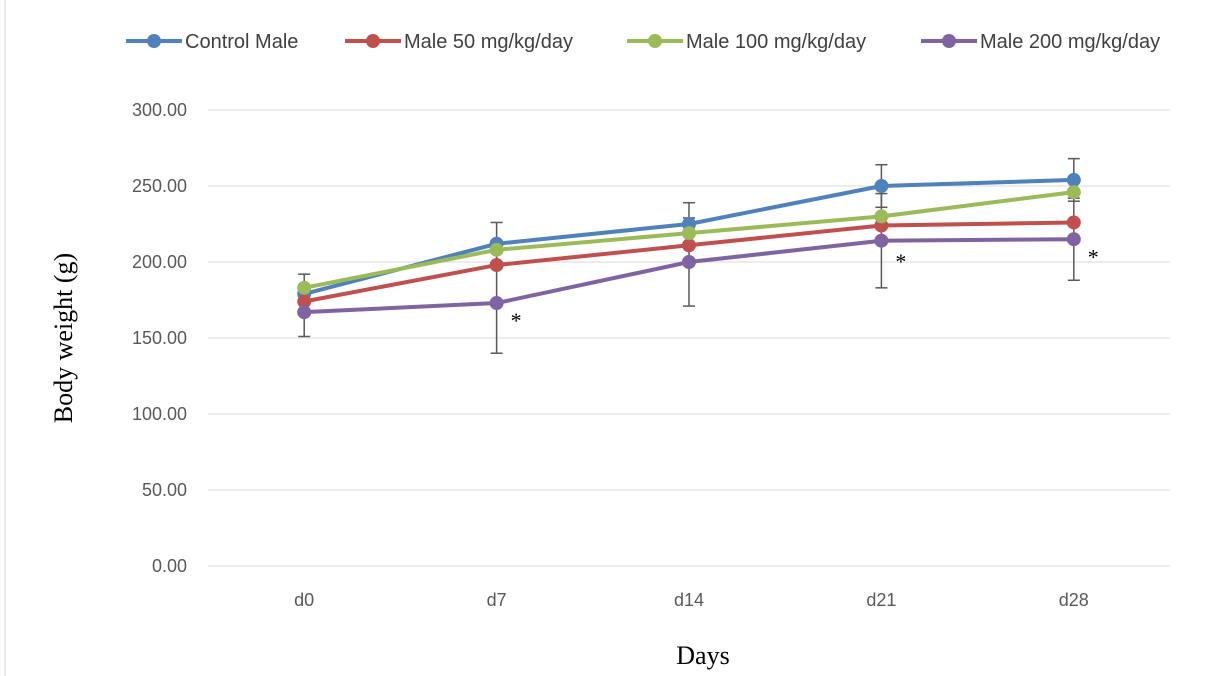 The image size is (1207, 676). What do you see at coordinates (159, 110) in the screenshot?
I see `y-tick-label: 300.00` at bounding box center [159, 110].